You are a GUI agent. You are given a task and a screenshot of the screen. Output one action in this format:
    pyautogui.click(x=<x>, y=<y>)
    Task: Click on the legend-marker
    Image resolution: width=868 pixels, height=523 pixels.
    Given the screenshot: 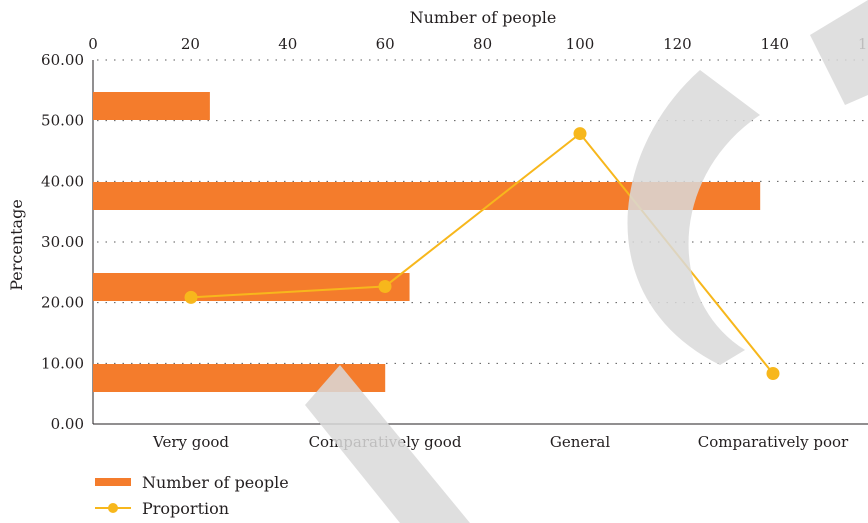 What is the action you would take?
    pyautogui.click(x=113, y=508)
    